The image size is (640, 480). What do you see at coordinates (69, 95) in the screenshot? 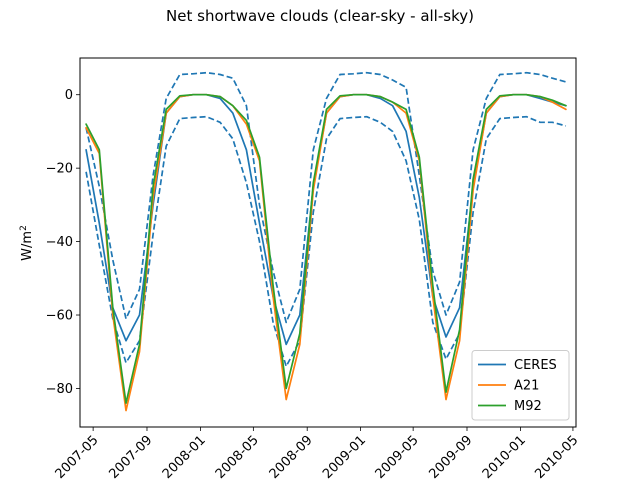
I see `y-tick-label: 0` at bounding box center [69, 95].